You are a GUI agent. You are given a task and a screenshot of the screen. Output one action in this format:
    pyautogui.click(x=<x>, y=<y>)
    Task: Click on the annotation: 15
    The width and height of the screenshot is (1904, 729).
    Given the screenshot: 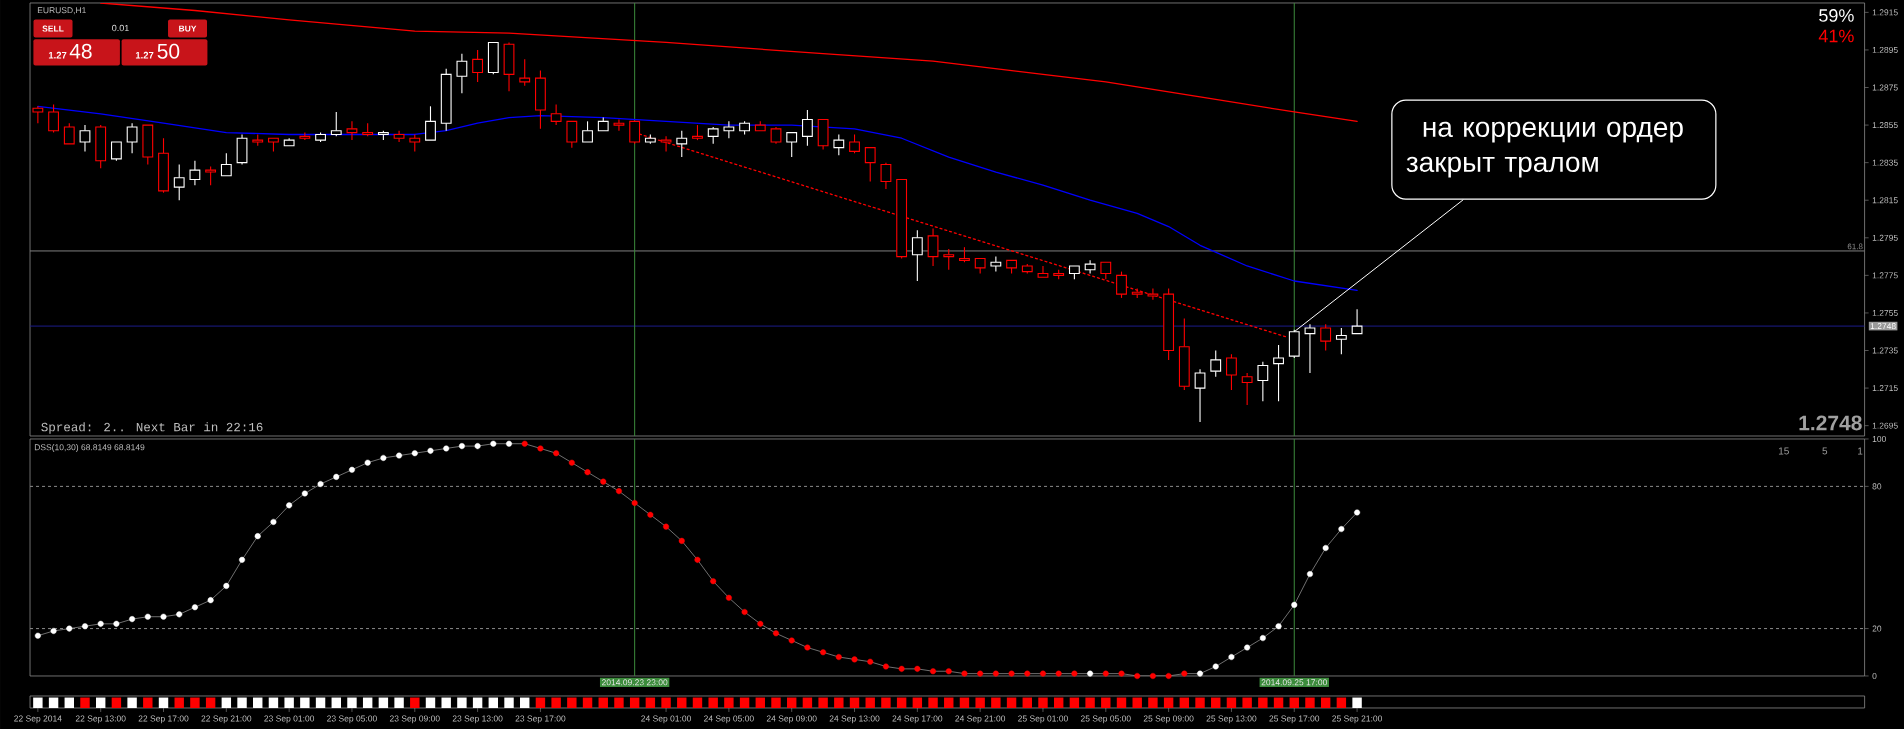 What is the action you would take?
    pyautogui.click(x=1783, y=451)
    